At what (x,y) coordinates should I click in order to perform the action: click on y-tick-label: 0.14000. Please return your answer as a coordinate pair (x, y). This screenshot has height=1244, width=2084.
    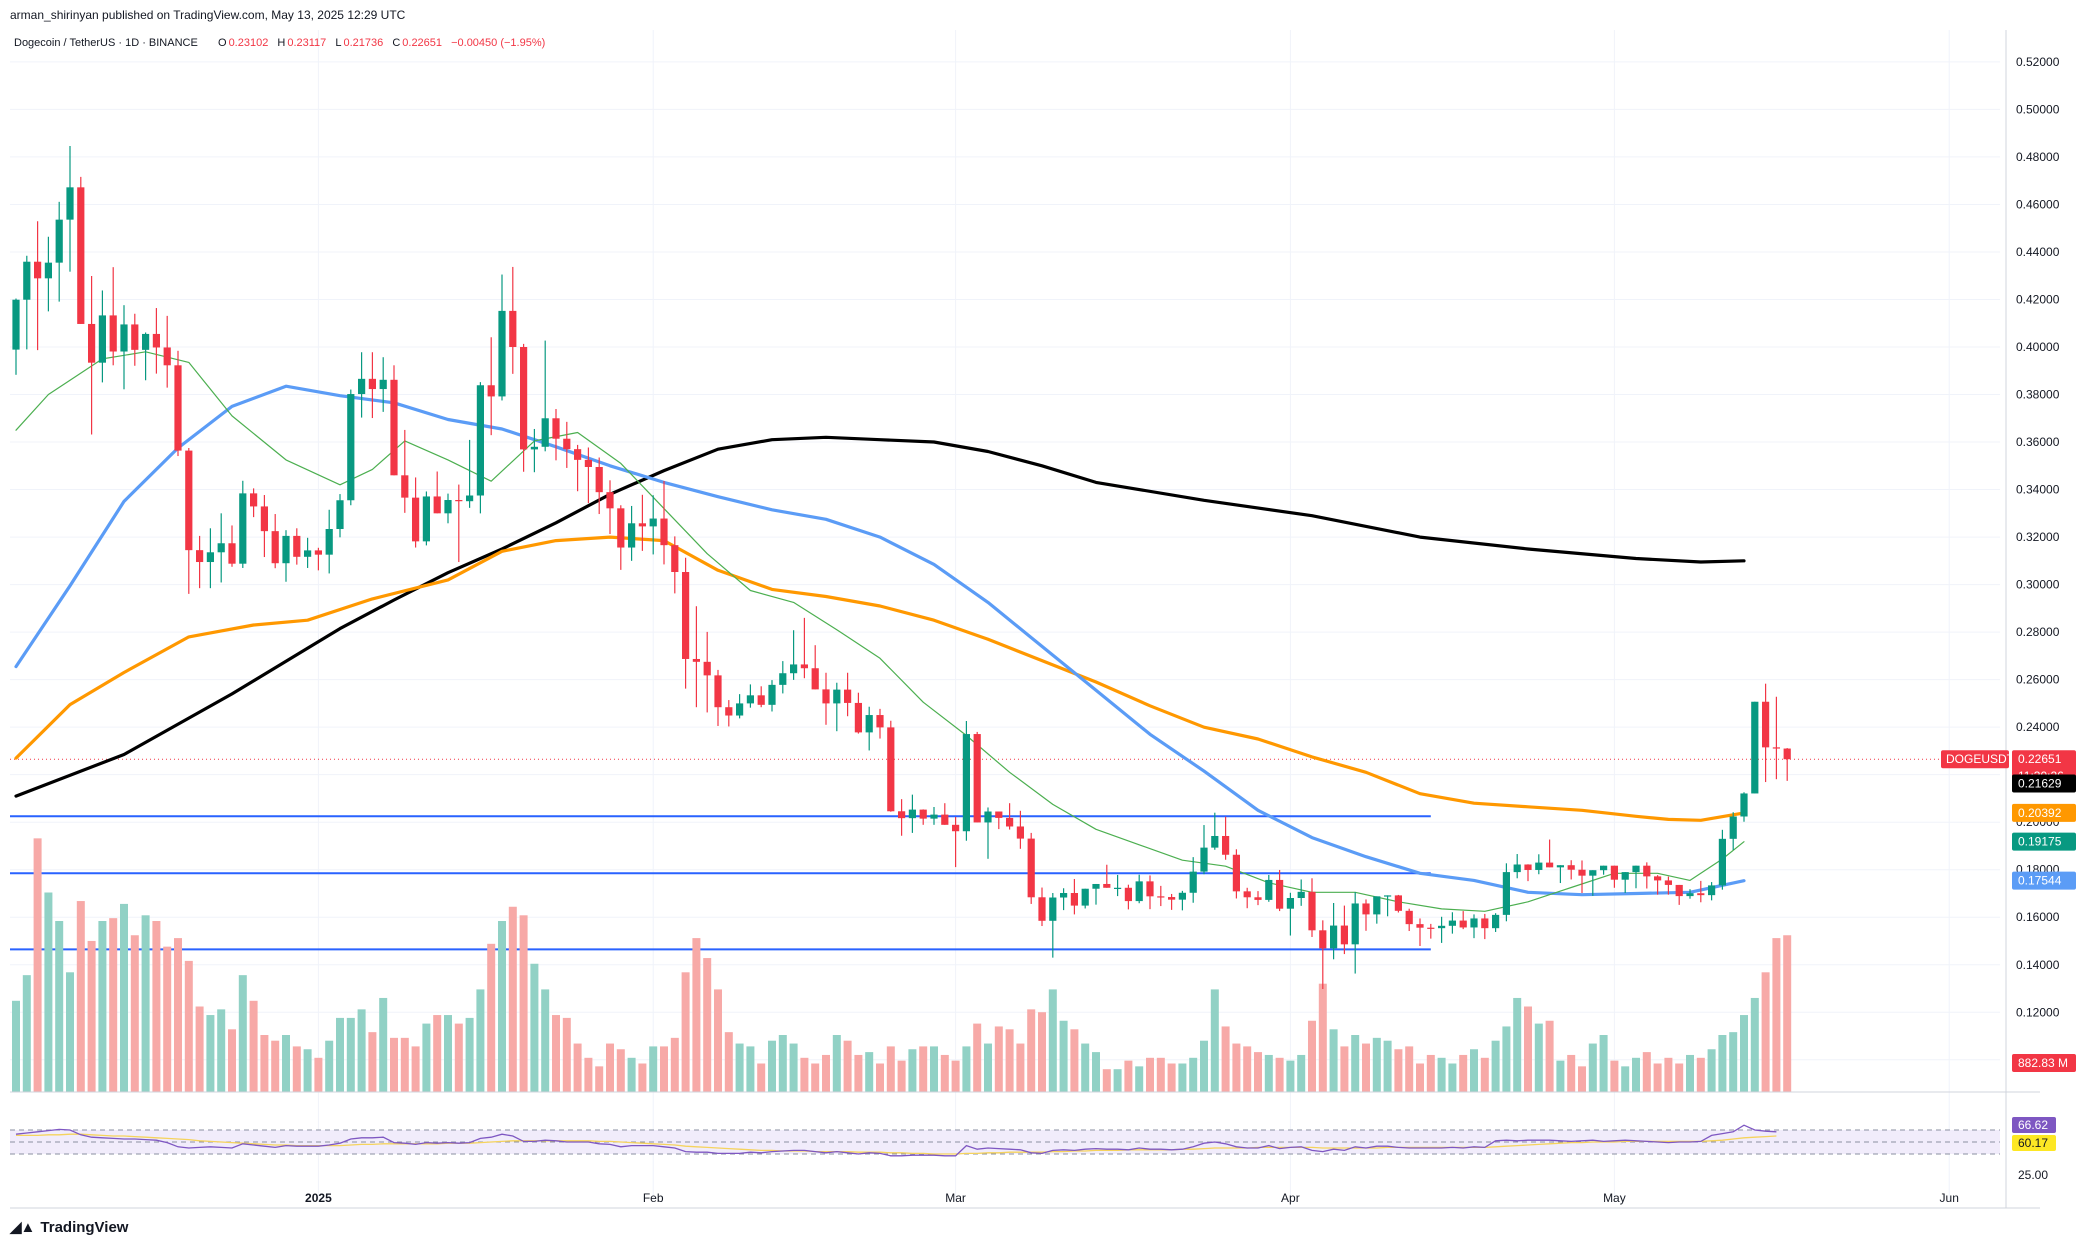
    Looking at the image, I should click on (2038, 965).